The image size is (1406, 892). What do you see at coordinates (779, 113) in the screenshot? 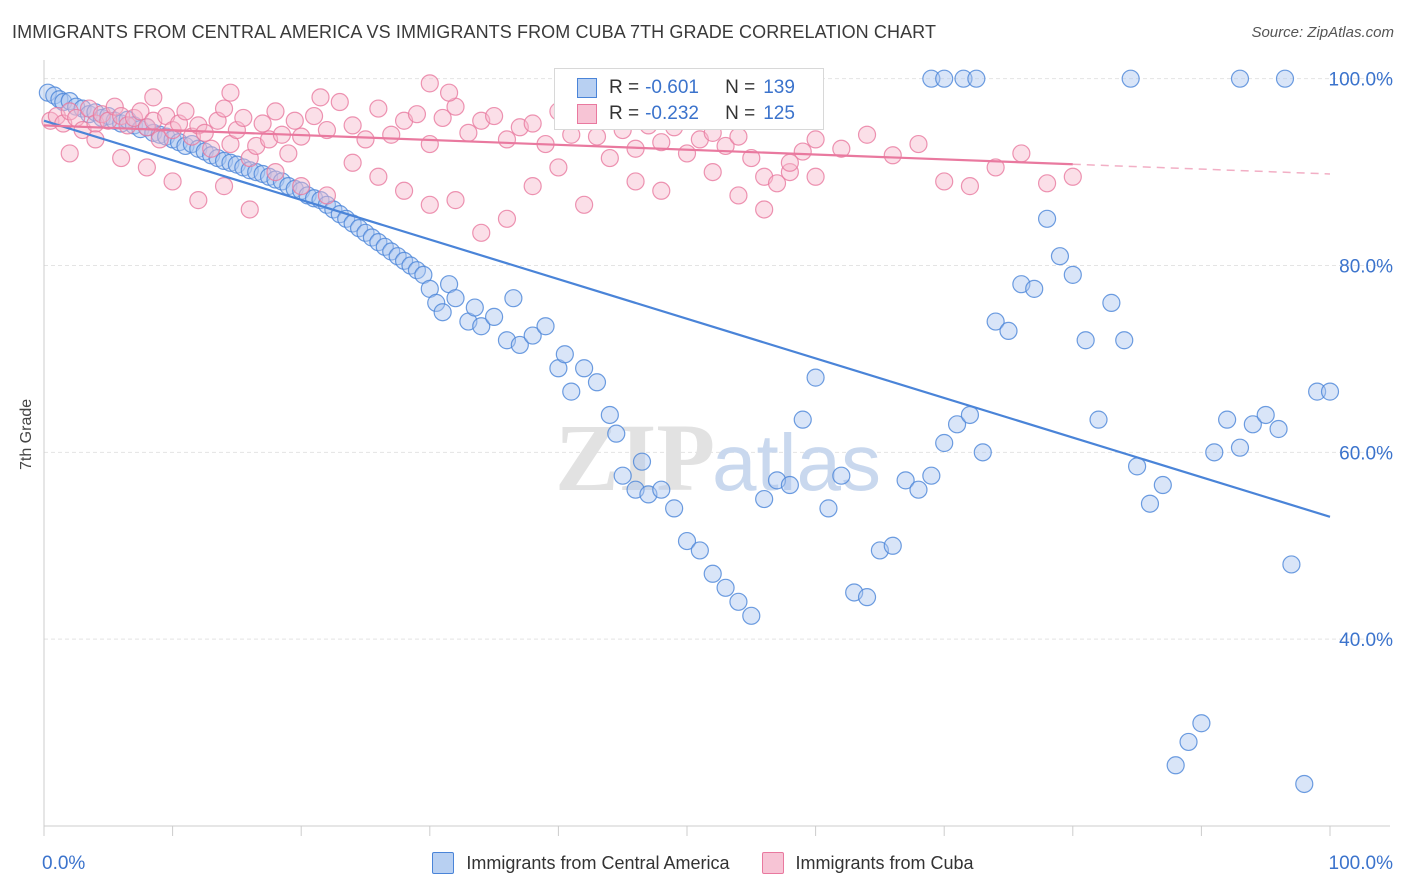
I see `n-value: 125` at bounding box center [779, 113].